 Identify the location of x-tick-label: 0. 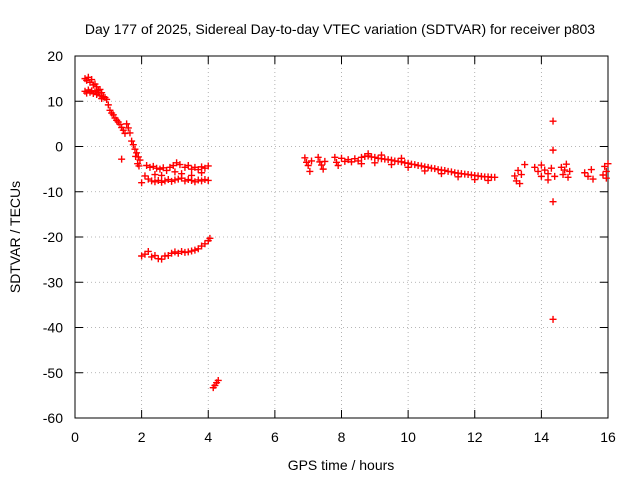
(75, 437).